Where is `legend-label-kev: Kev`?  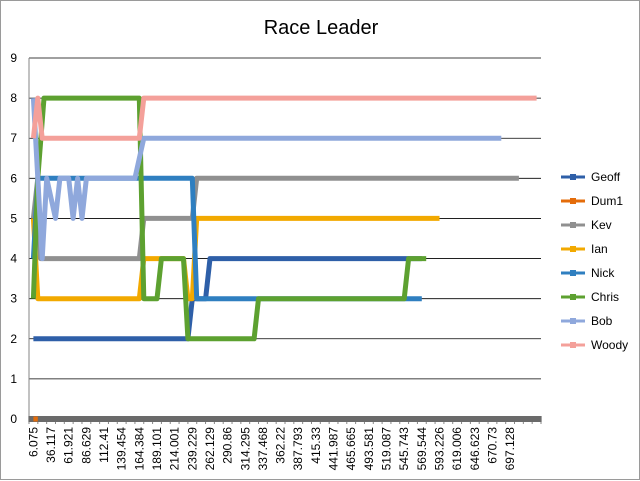 legend-label-kev: Kev is located at coordinates (601, 225).